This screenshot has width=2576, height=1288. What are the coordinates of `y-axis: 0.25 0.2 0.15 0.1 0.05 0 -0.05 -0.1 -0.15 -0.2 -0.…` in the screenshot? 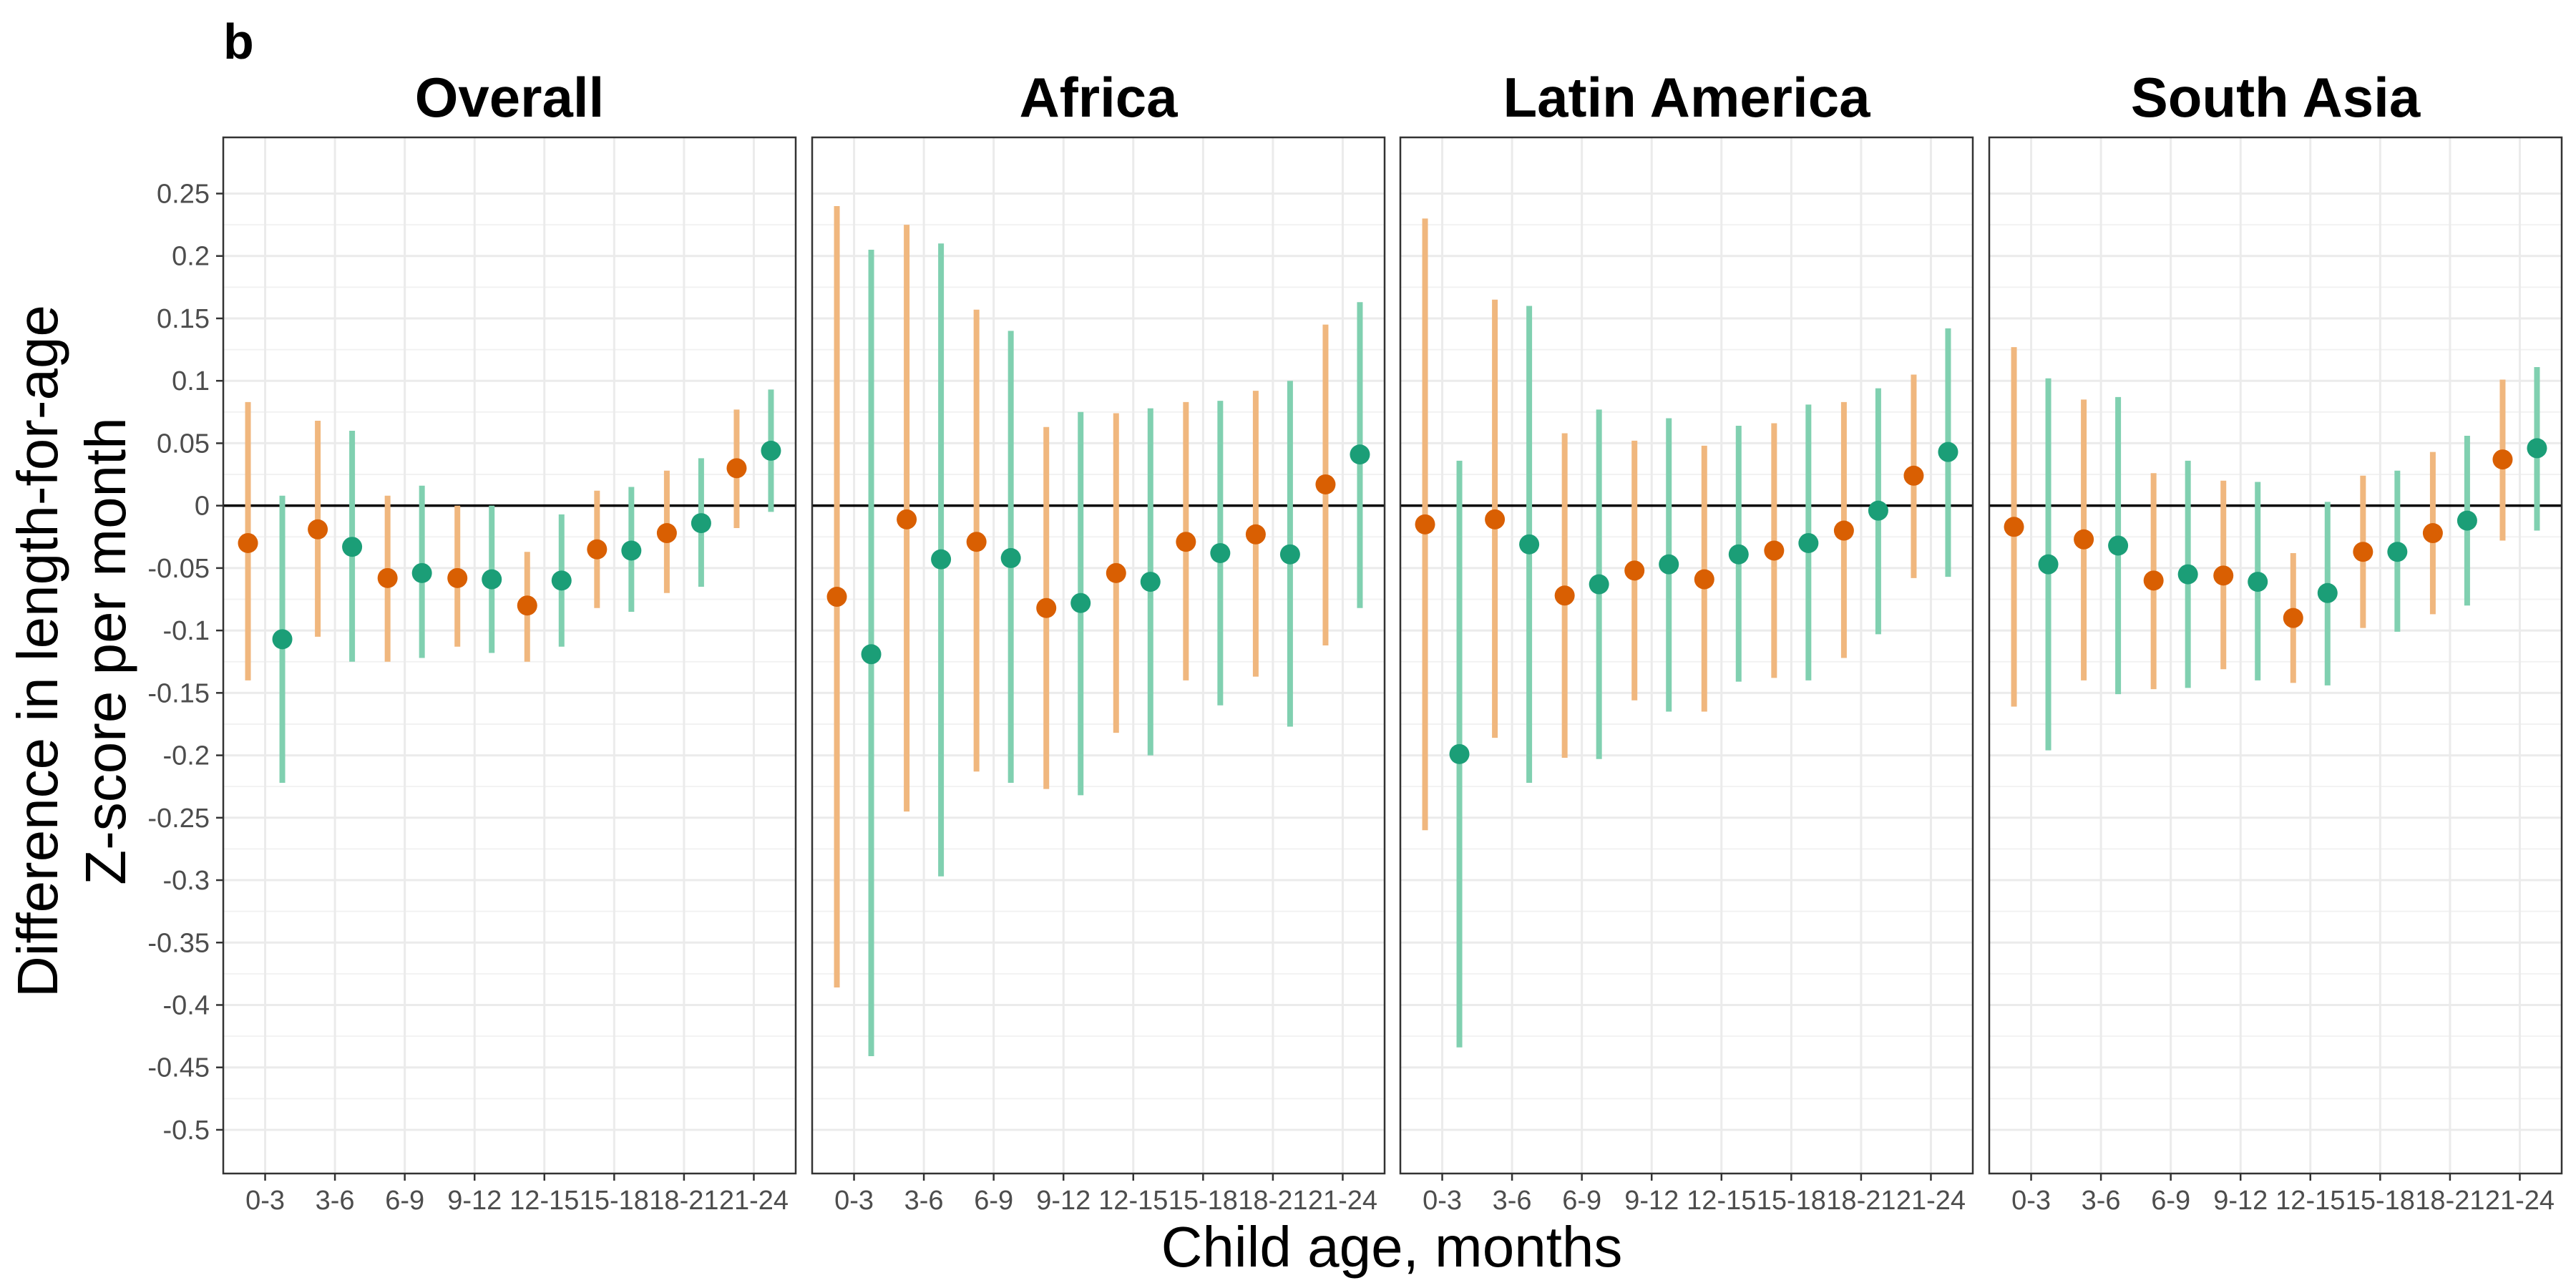 It's located at (185, 663).